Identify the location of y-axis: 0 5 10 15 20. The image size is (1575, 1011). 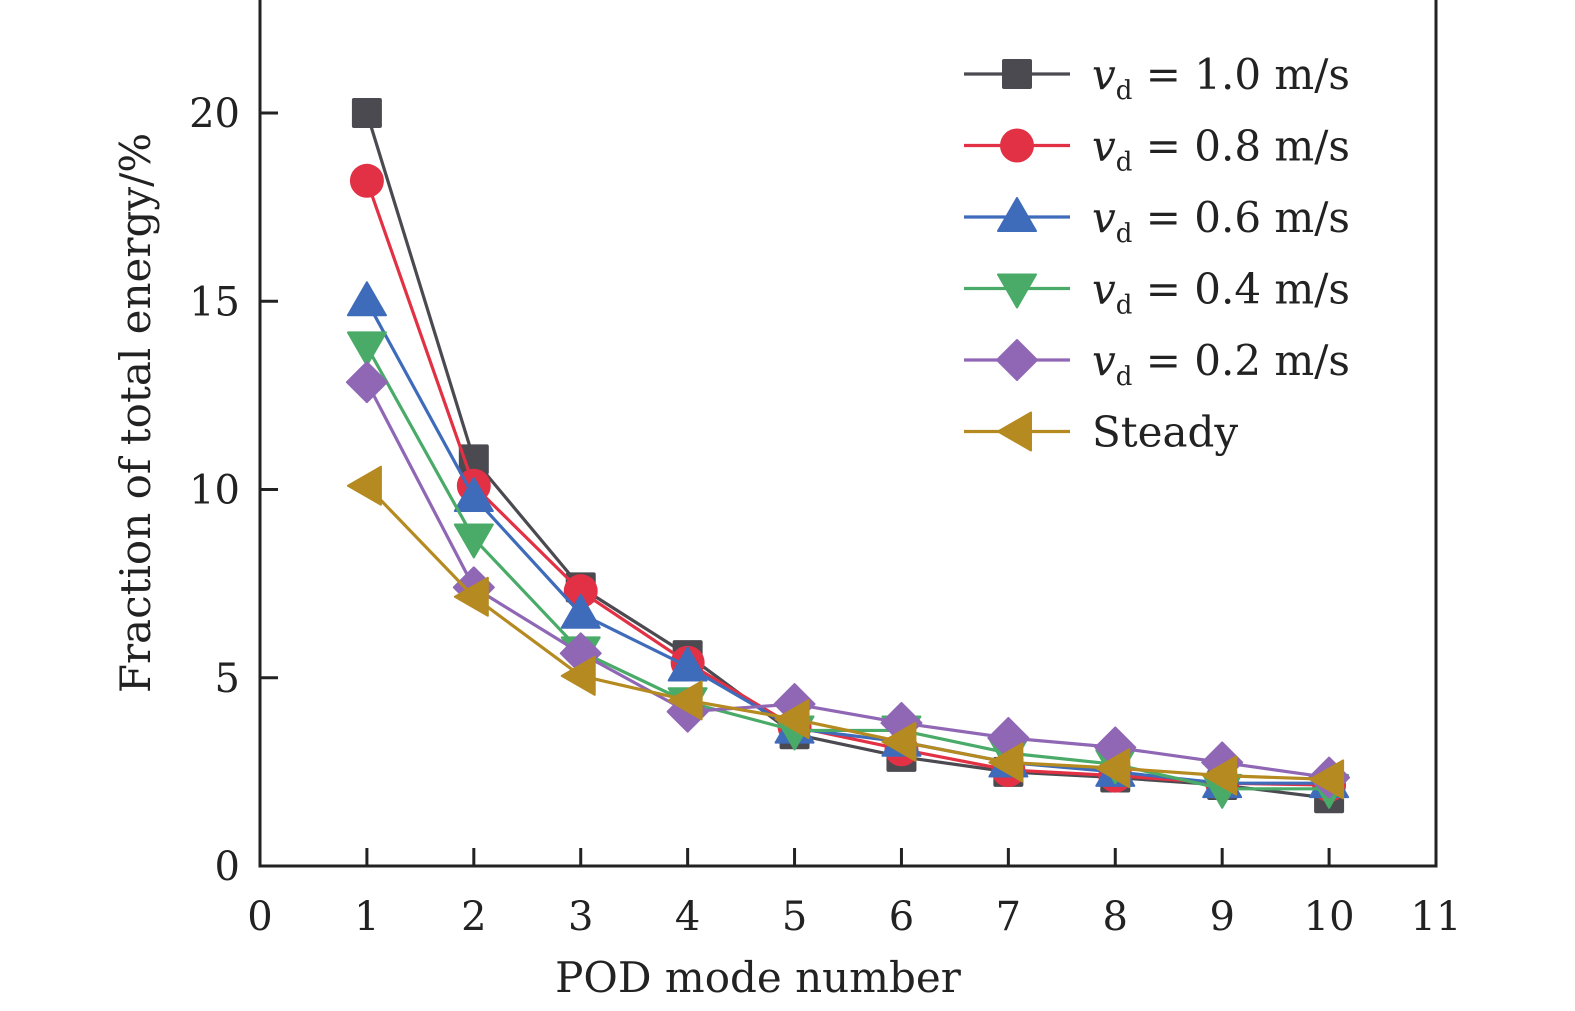
(233, 490).